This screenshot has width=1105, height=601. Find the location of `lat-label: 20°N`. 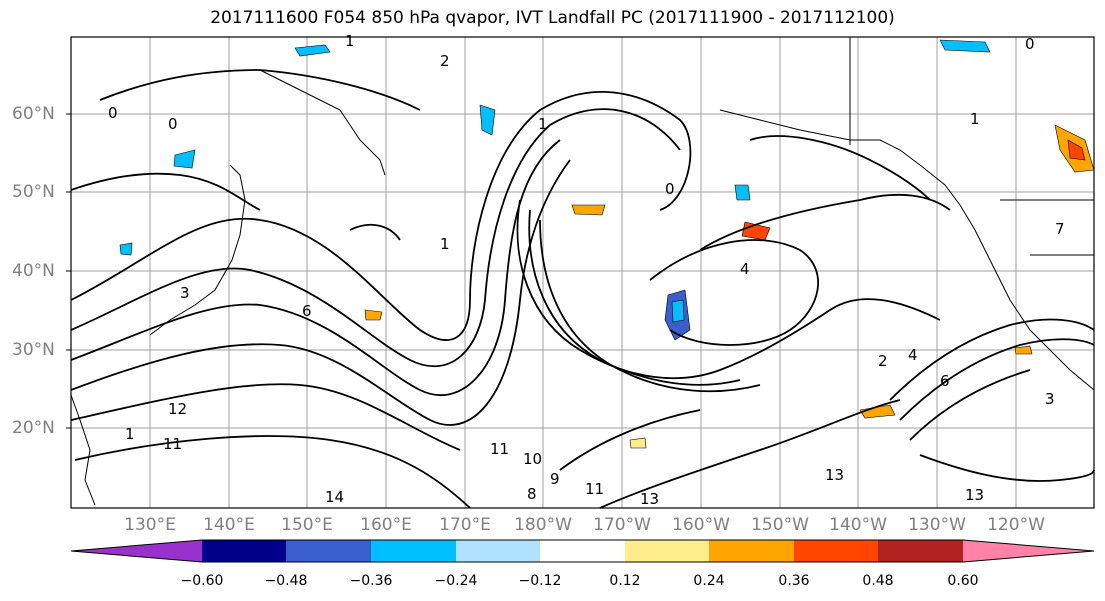

lat-label: 20°N is located at coordinates (33, 428).